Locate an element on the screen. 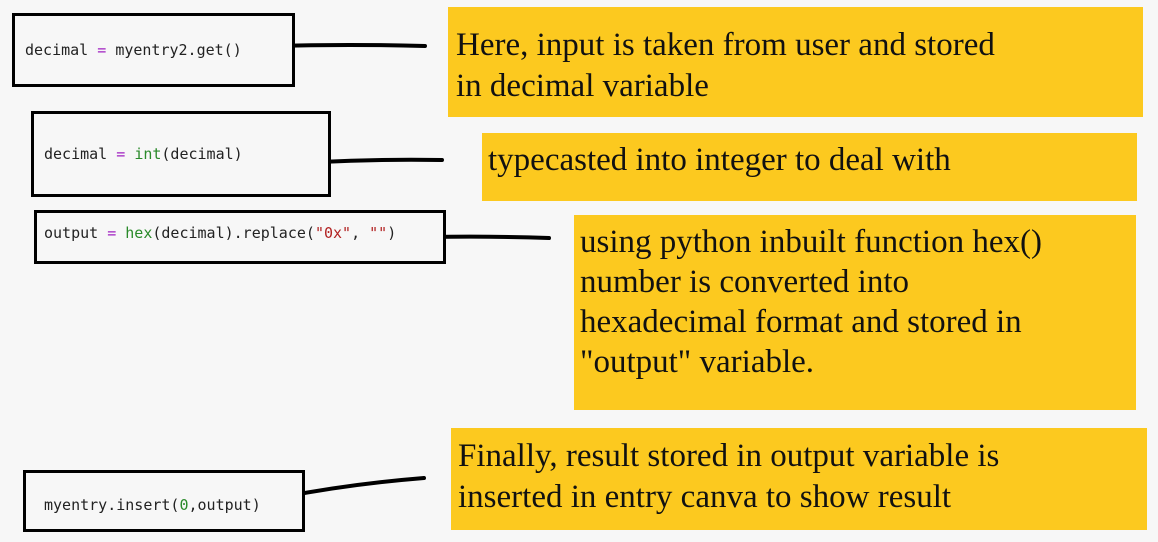 Image resolution: width=1158 pixels, height=542 pixels. code-string-1: "0x" is located at coordinates (333, 233).